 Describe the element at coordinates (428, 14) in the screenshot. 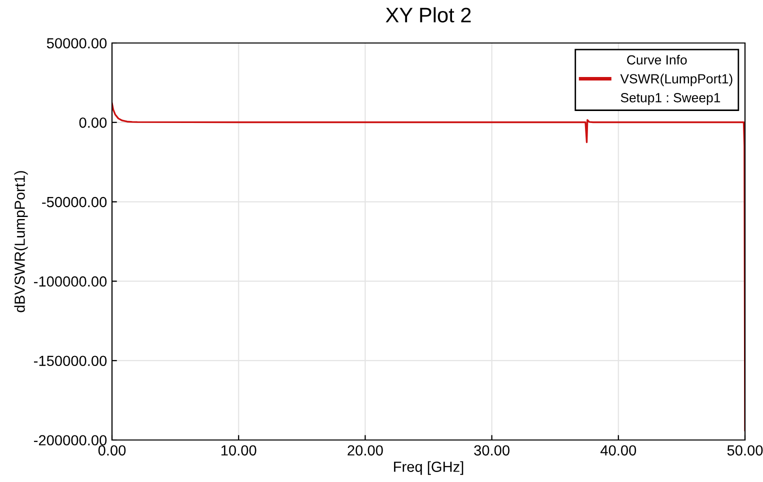

I see `chart-title: XY Plot 2` at that location.